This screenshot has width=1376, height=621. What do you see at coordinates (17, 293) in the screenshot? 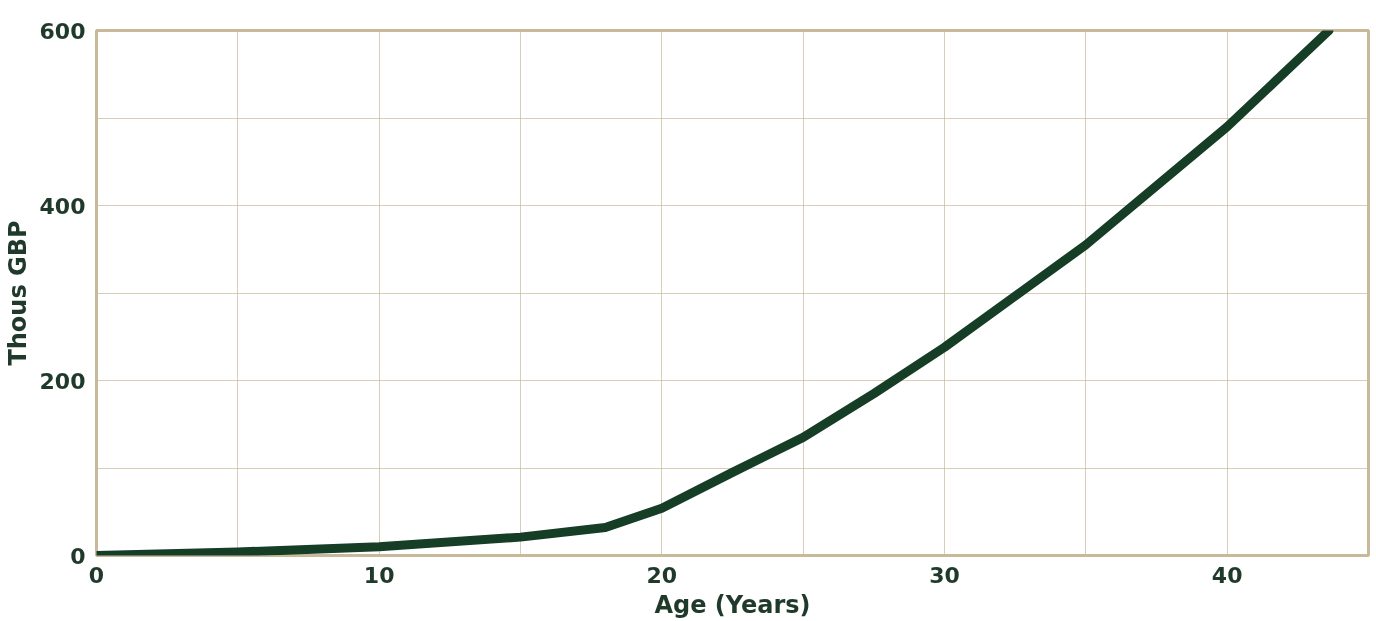
I see `y-axis-title: Thous GBP` at bounding box center [17, 293].